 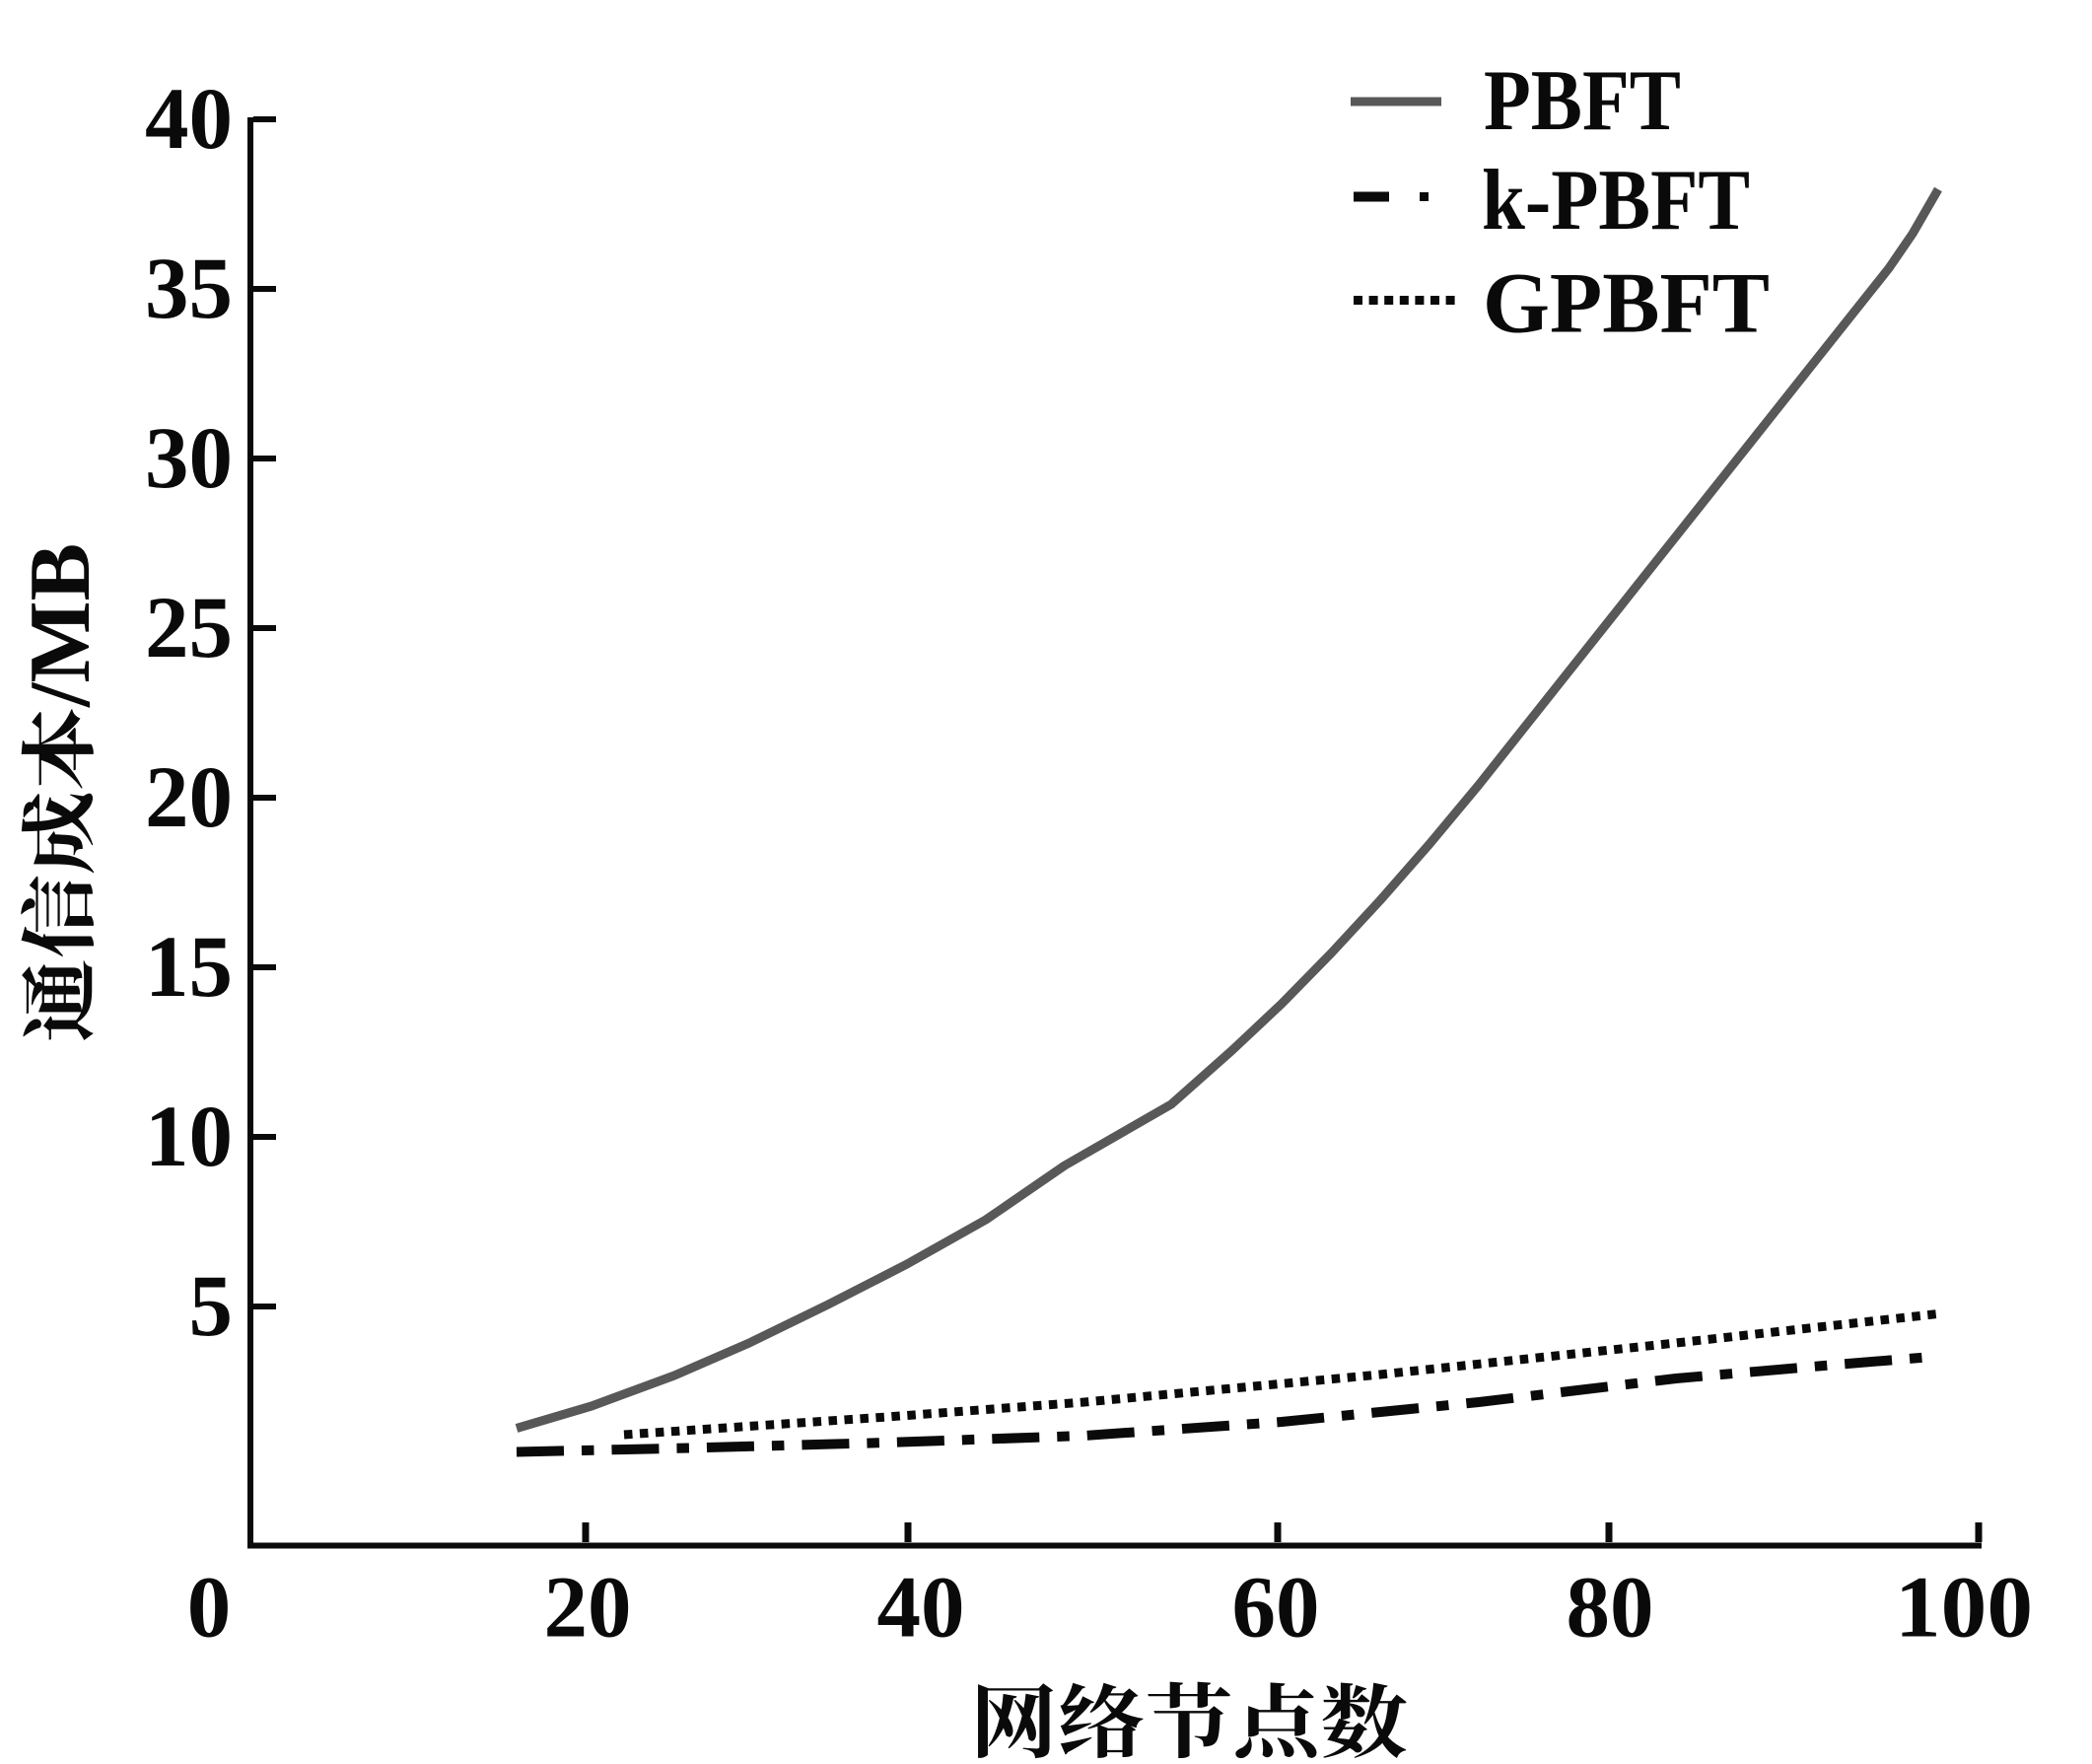 I want to click on svg-text: 30, so click(x=189, y=459).